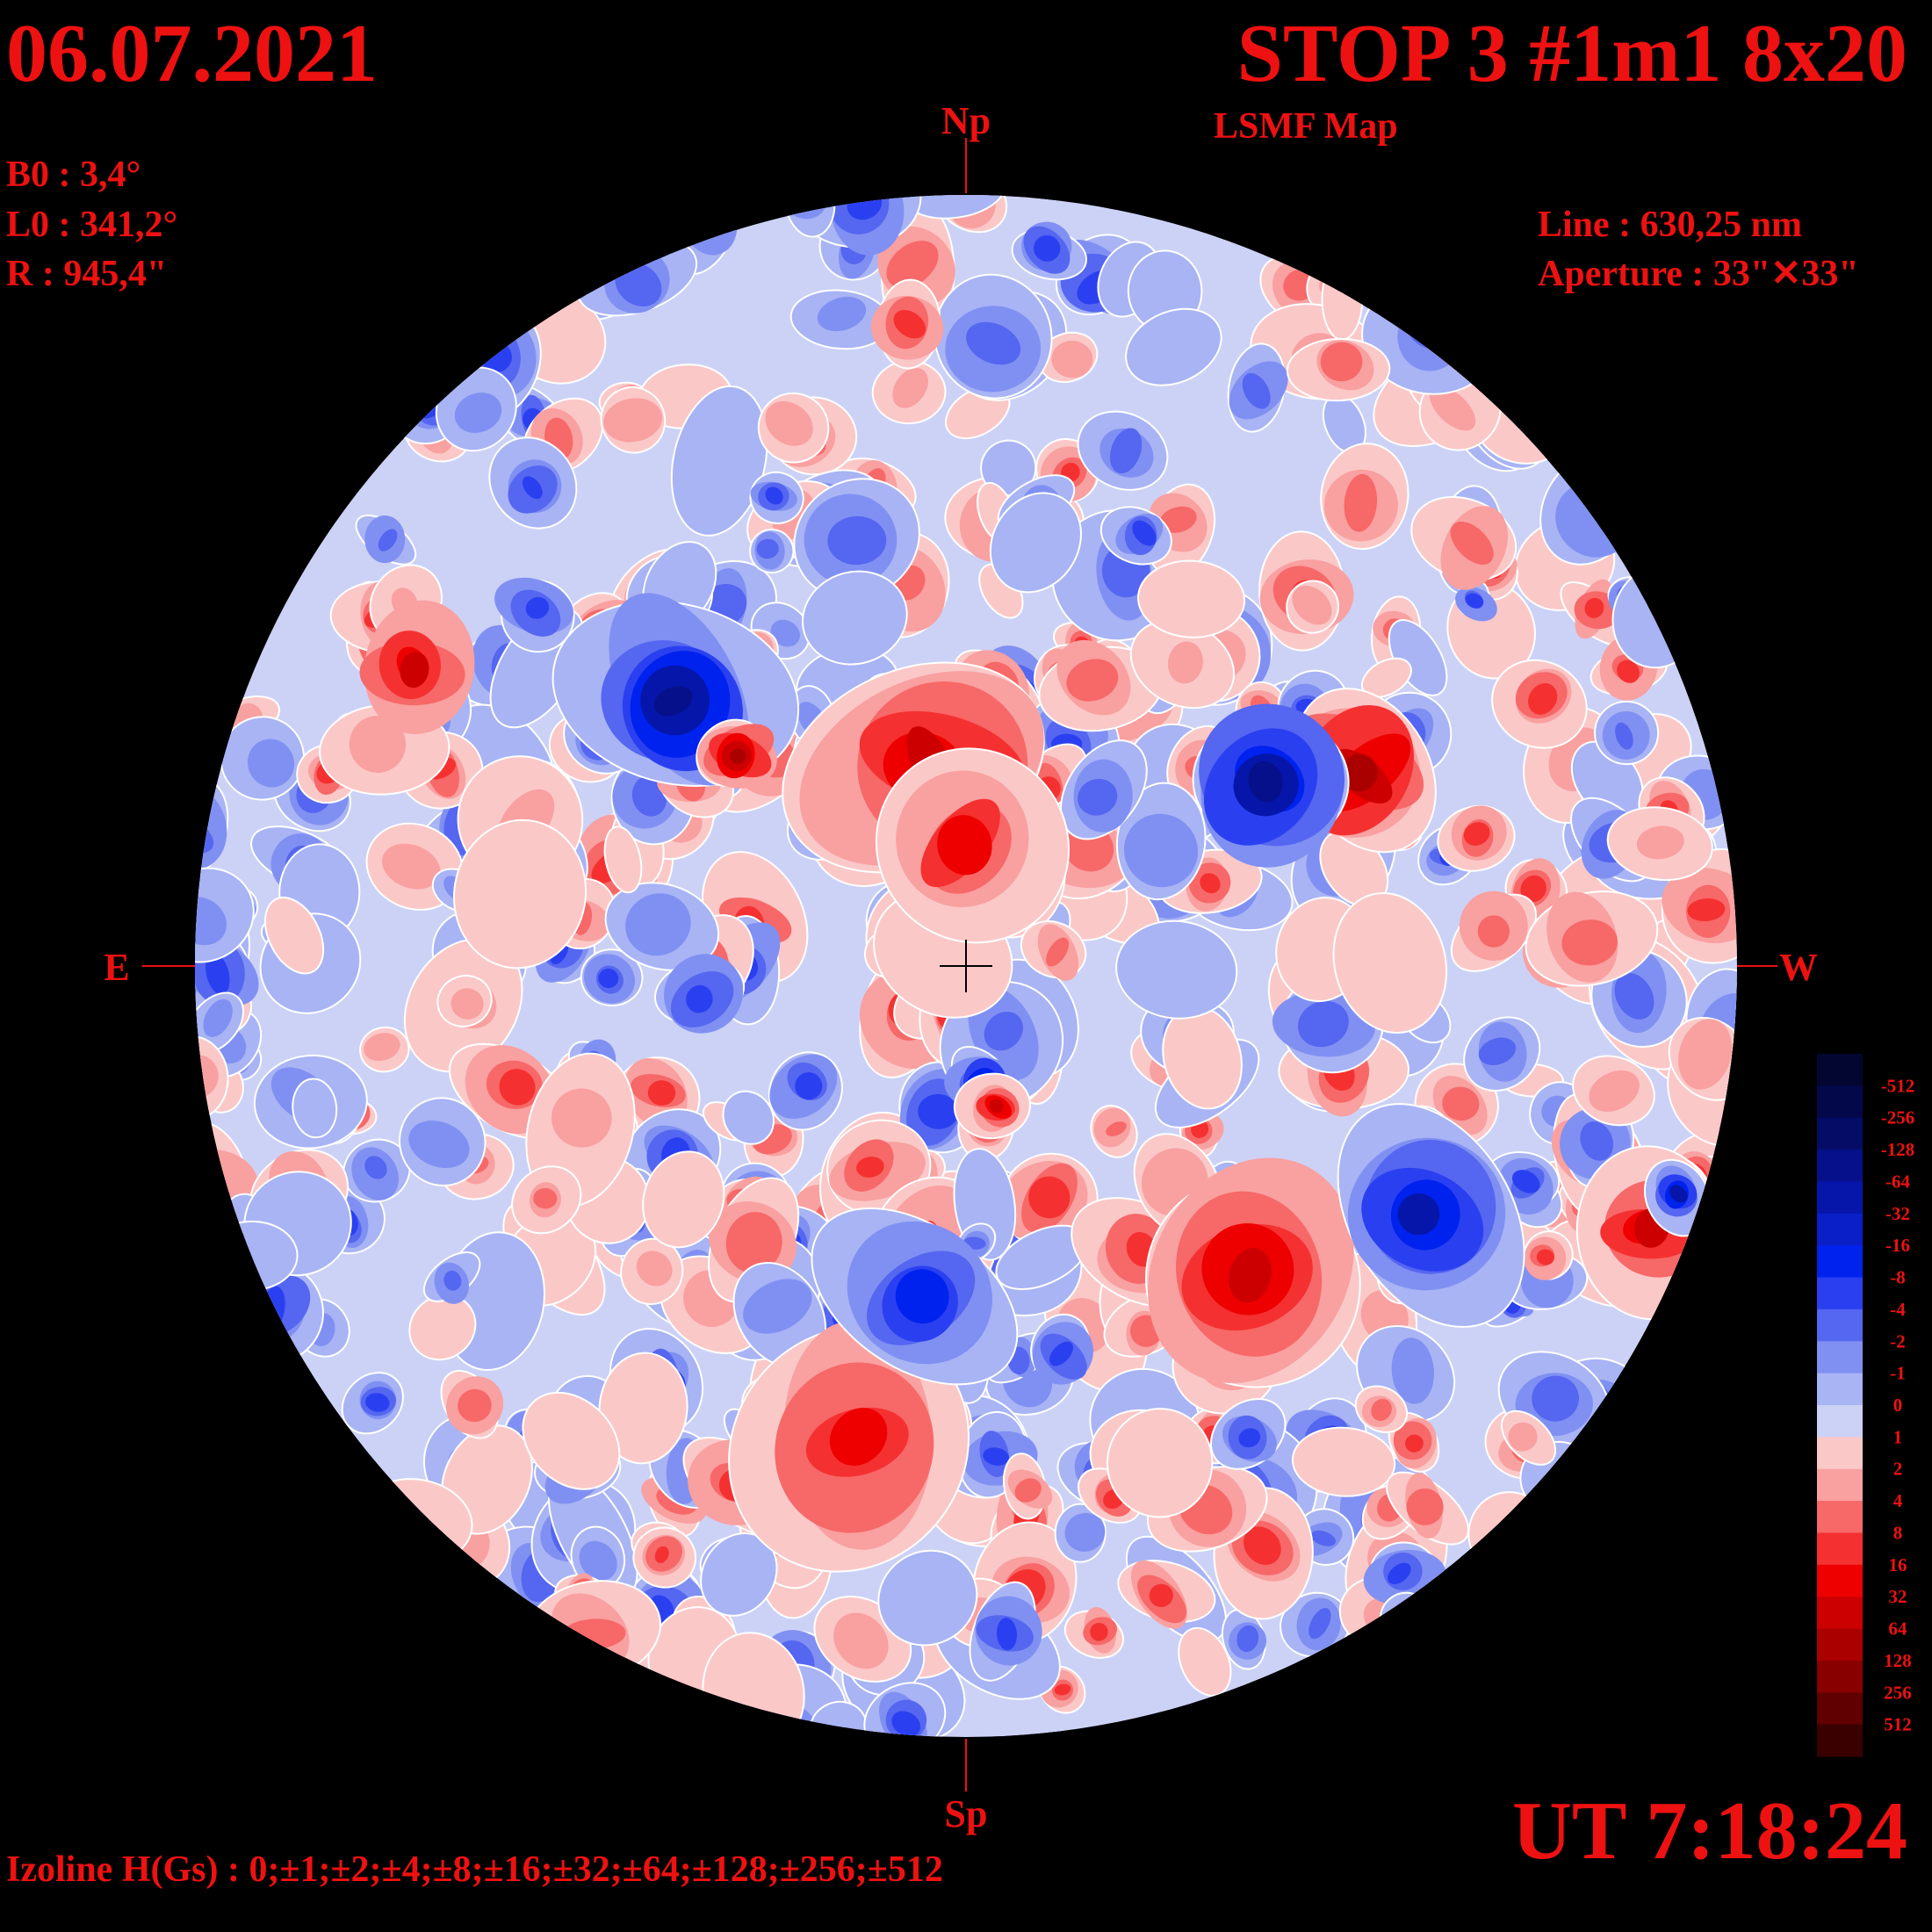  What do you see at coordinates (73, 175) in the screenshot?
I see `b0: B0 : 3,4°` at bounding box center [73, 175].